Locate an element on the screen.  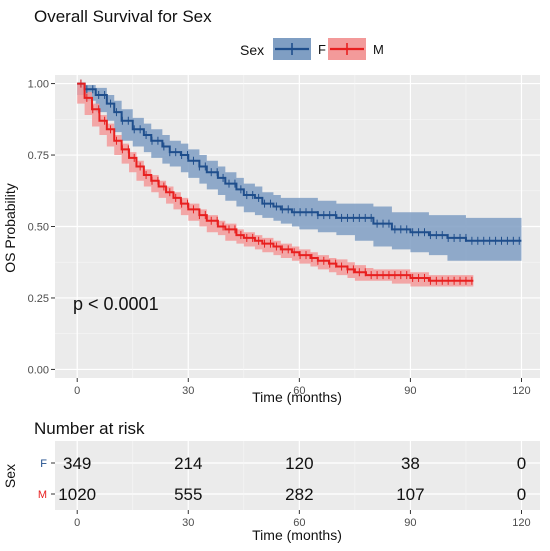
y-tick-label: 0.75 is located at coordinates (38, 156).